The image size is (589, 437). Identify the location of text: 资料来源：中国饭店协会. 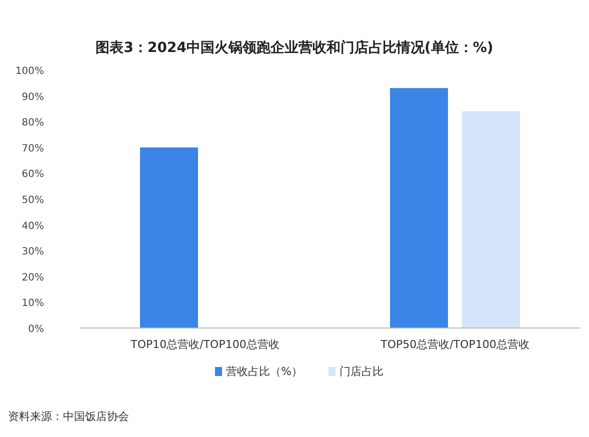
(68, 416).